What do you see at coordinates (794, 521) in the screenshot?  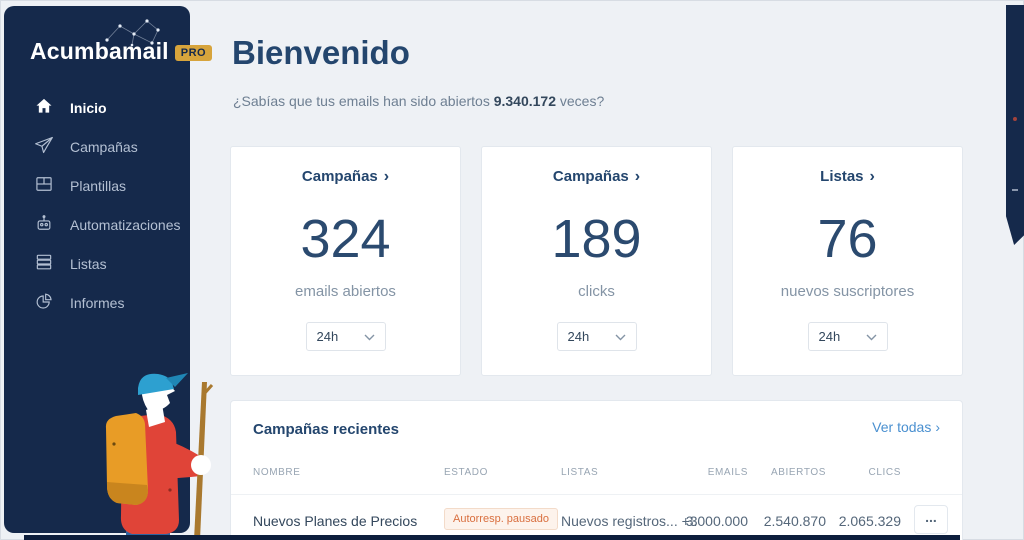 I see `campaign-opens: 2.540.870` at bounding box center [794, 521].